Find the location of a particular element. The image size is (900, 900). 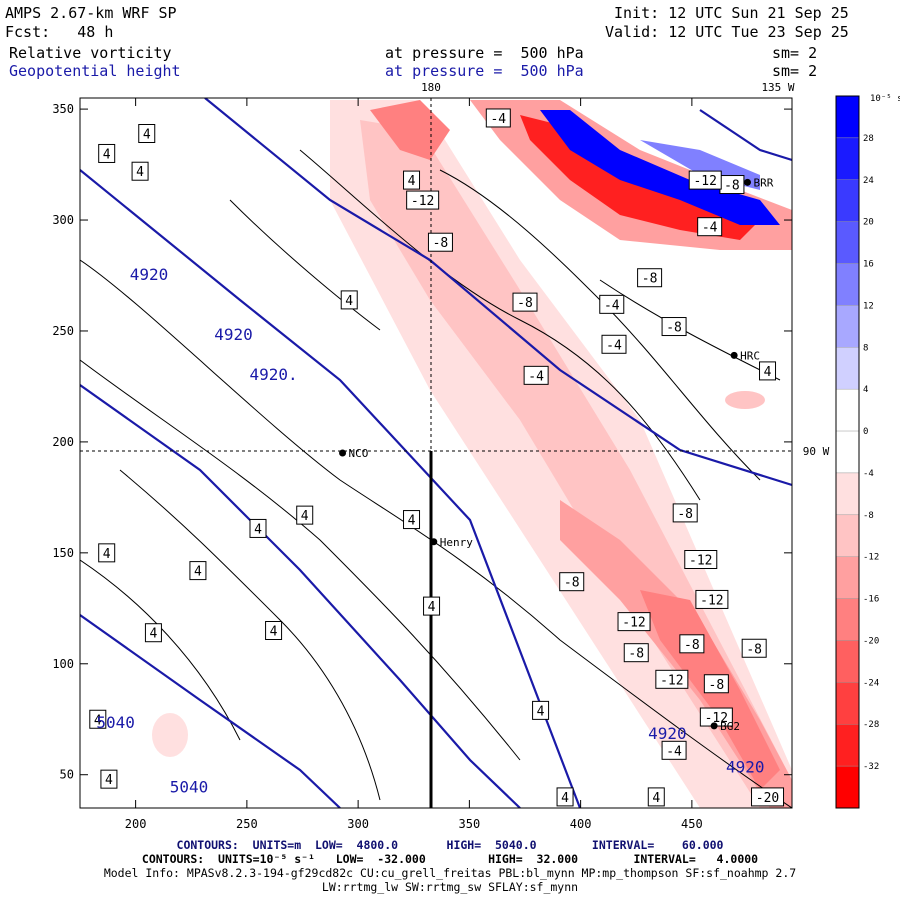

colorbar-label: -28 is located at coordinates (871, 725).